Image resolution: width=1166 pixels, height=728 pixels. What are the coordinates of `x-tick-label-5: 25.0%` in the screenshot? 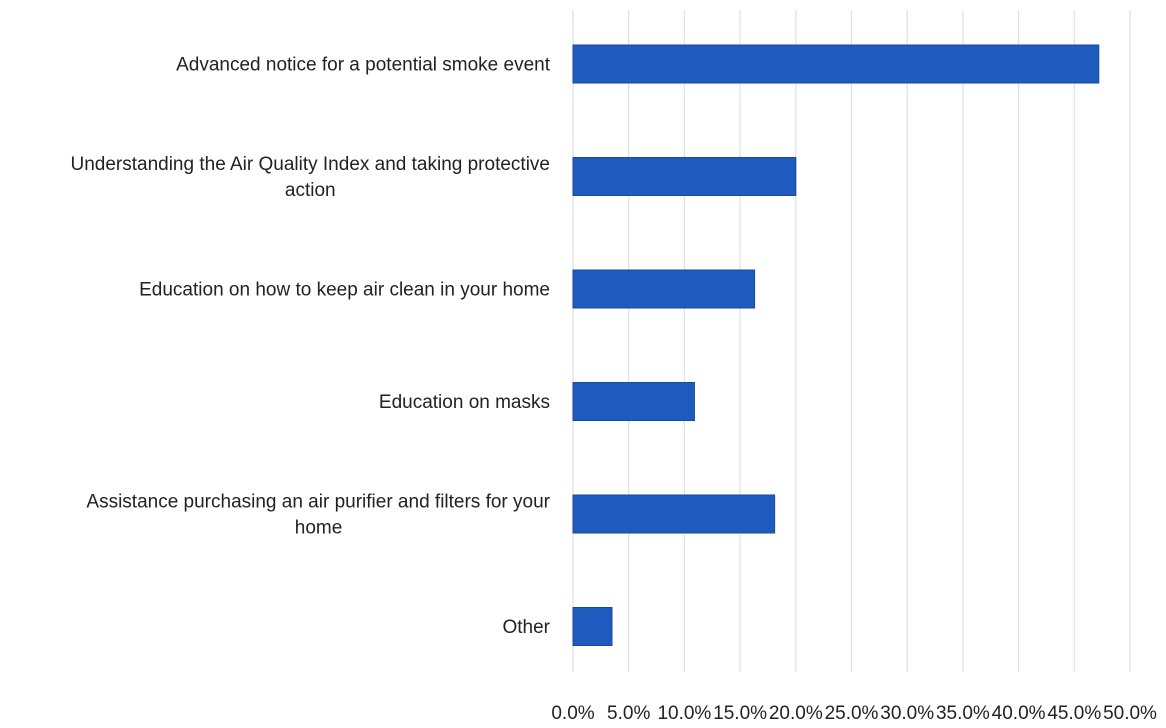 It's located at (852, 713).